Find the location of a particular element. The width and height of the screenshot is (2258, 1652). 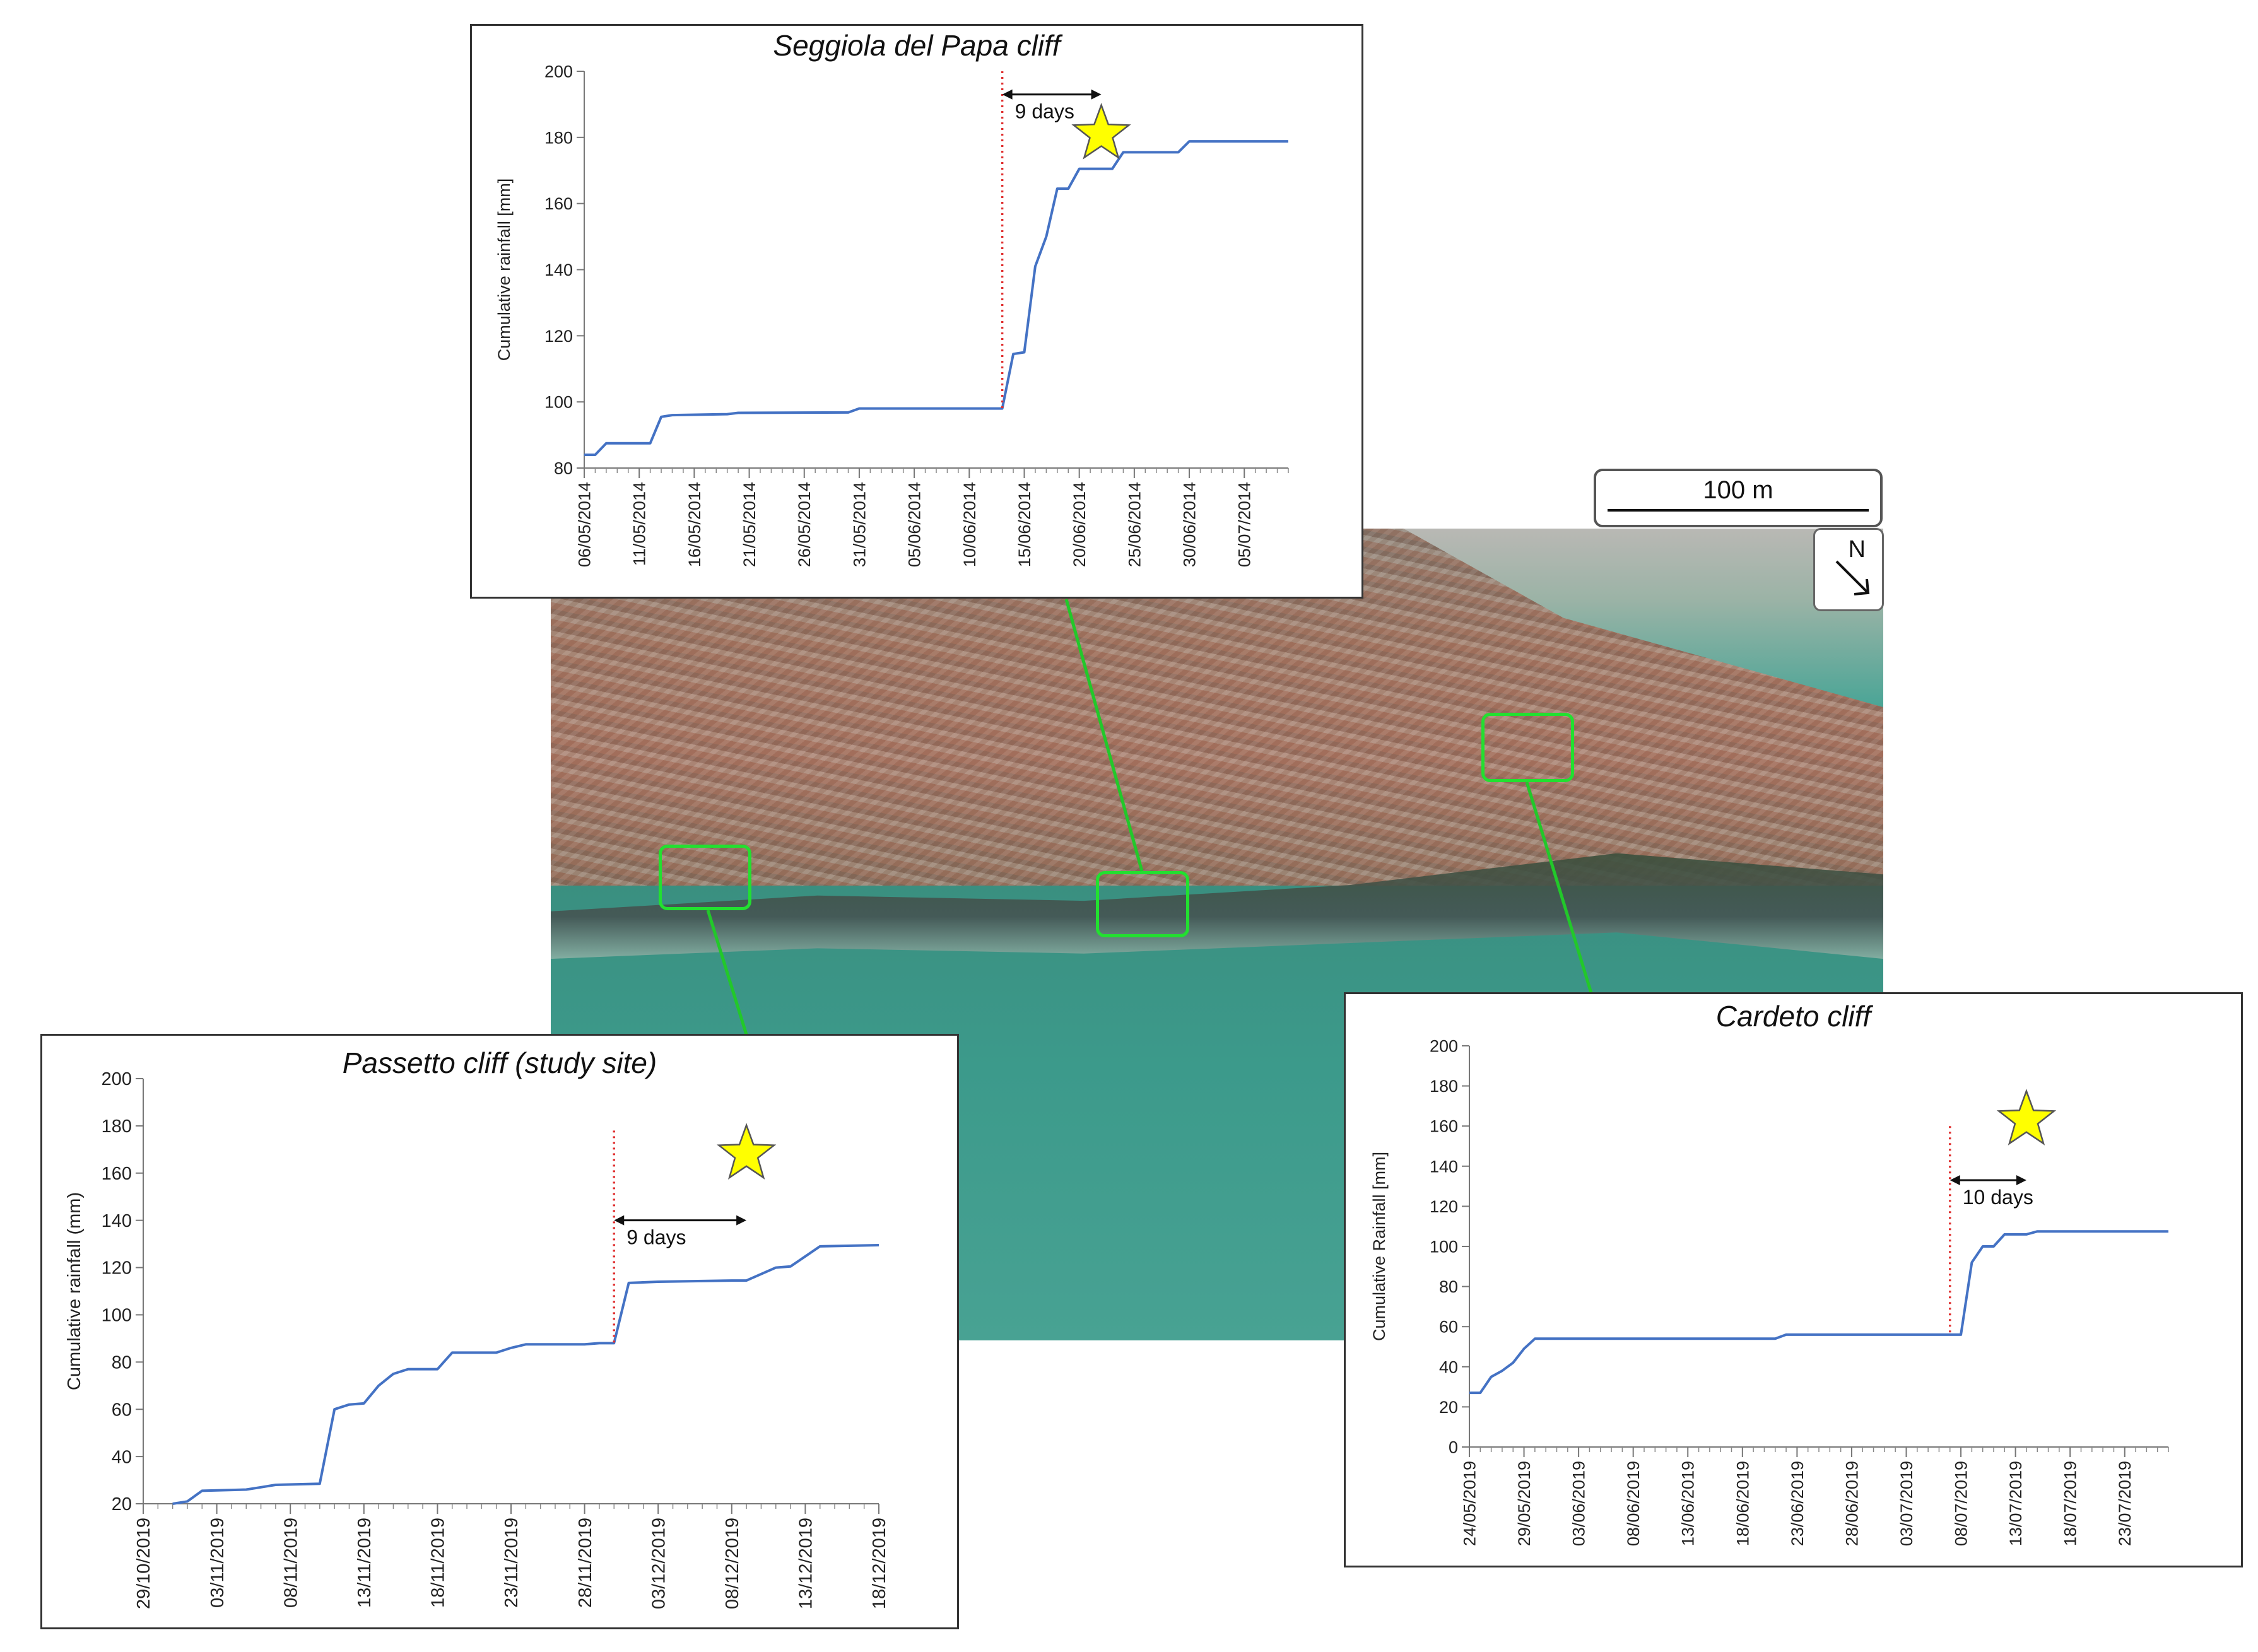

y-axis-label: Cumulative Rainfall [mm] is located at coordinates (1379, 1246).